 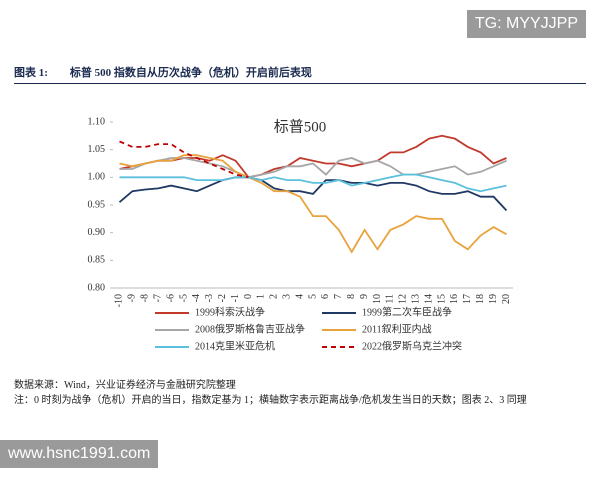 What do you see at coordinates (261, 296) in the screenshot?
I see `x-tick-label: 1` at bounding box center [261, 296].